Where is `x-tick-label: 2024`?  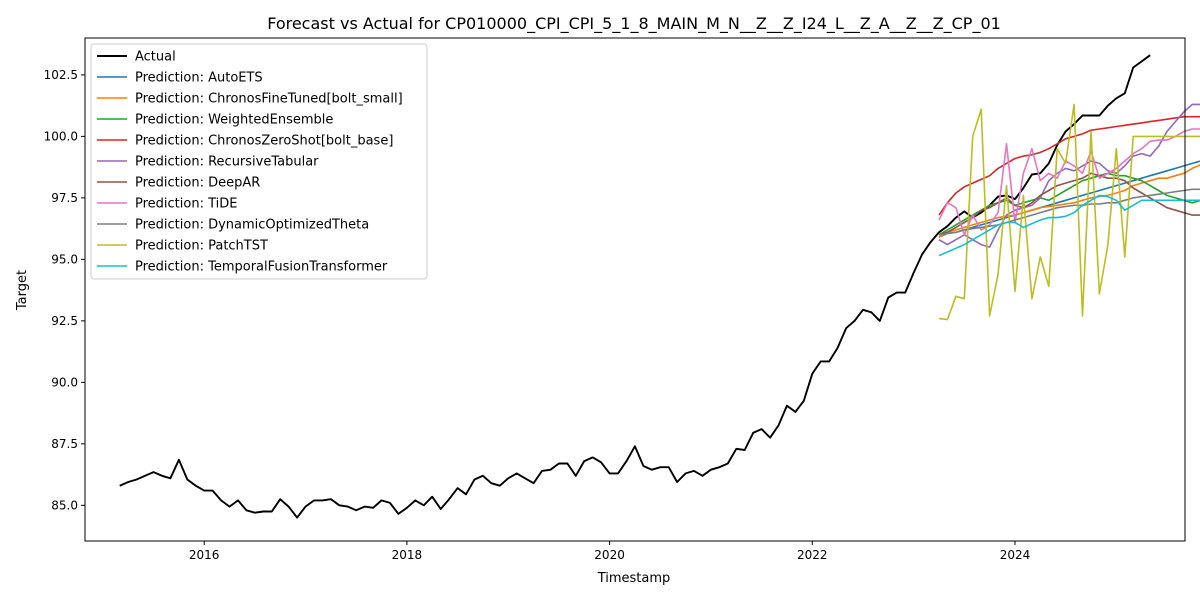 x-tick-label: 2024 is located at coordinates (1015, 555).